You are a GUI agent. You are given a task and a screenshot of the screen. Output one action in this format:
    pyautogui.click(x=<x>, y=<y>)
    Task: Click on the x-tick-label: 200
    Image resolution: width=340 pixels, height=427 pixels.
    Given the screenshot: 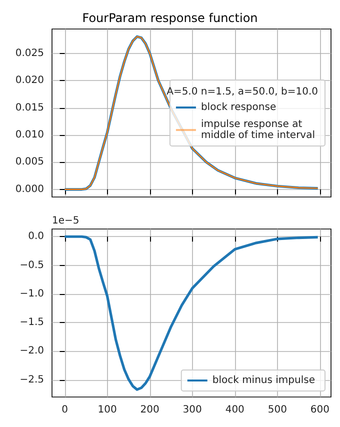 What is the action you would take?
    pyautogui.click(x=150, y=410)
    